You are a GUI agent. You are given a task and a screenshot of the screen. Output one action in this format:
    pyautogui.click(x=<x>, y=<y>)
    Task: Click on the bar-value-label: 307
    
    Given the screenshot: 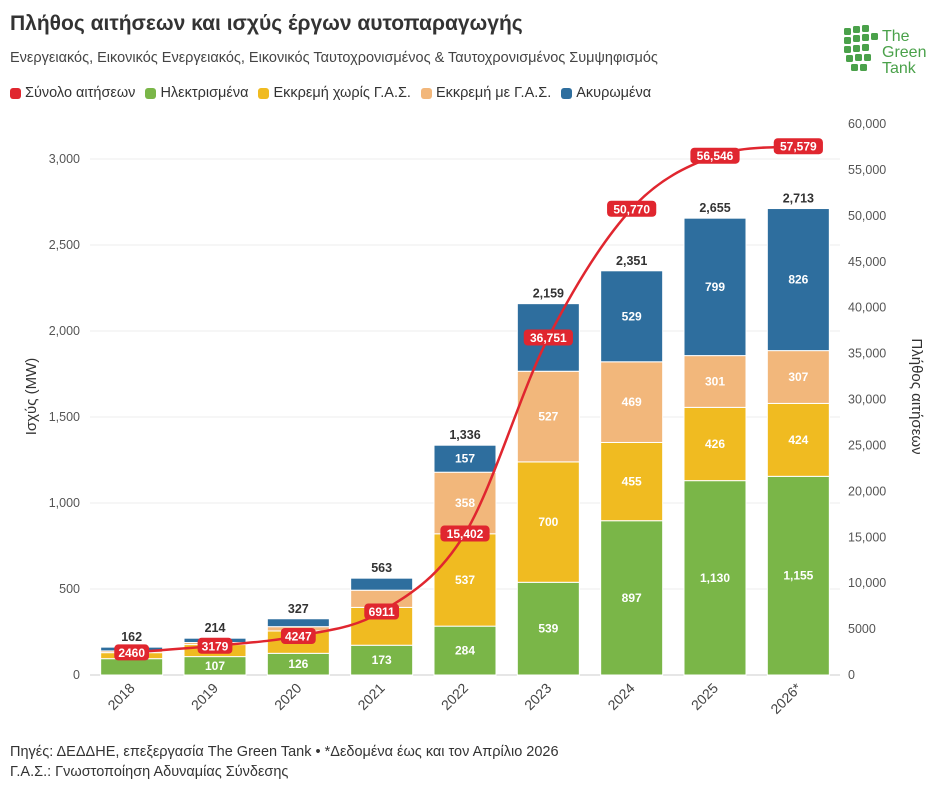 What is the action you would take?
    pyautogui.click(x=798, y=377)
    